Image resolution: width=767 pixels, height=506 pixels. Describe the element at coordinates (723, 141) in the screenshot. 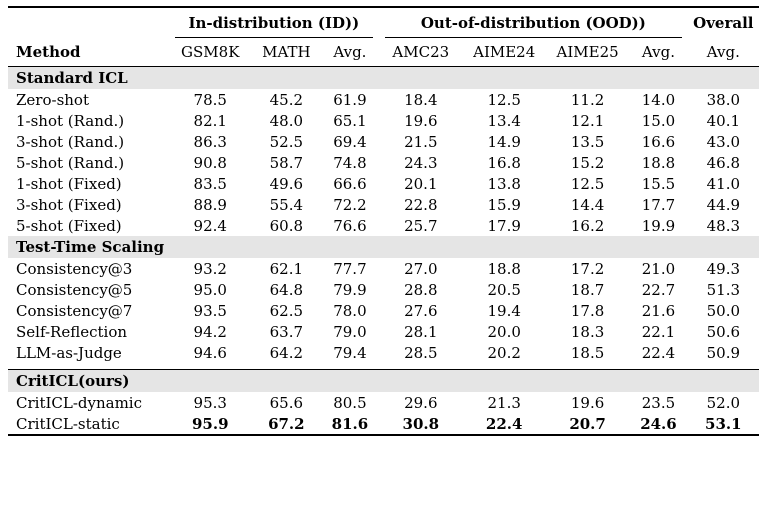

I see `value-cell-overall: 43.0` at that location.